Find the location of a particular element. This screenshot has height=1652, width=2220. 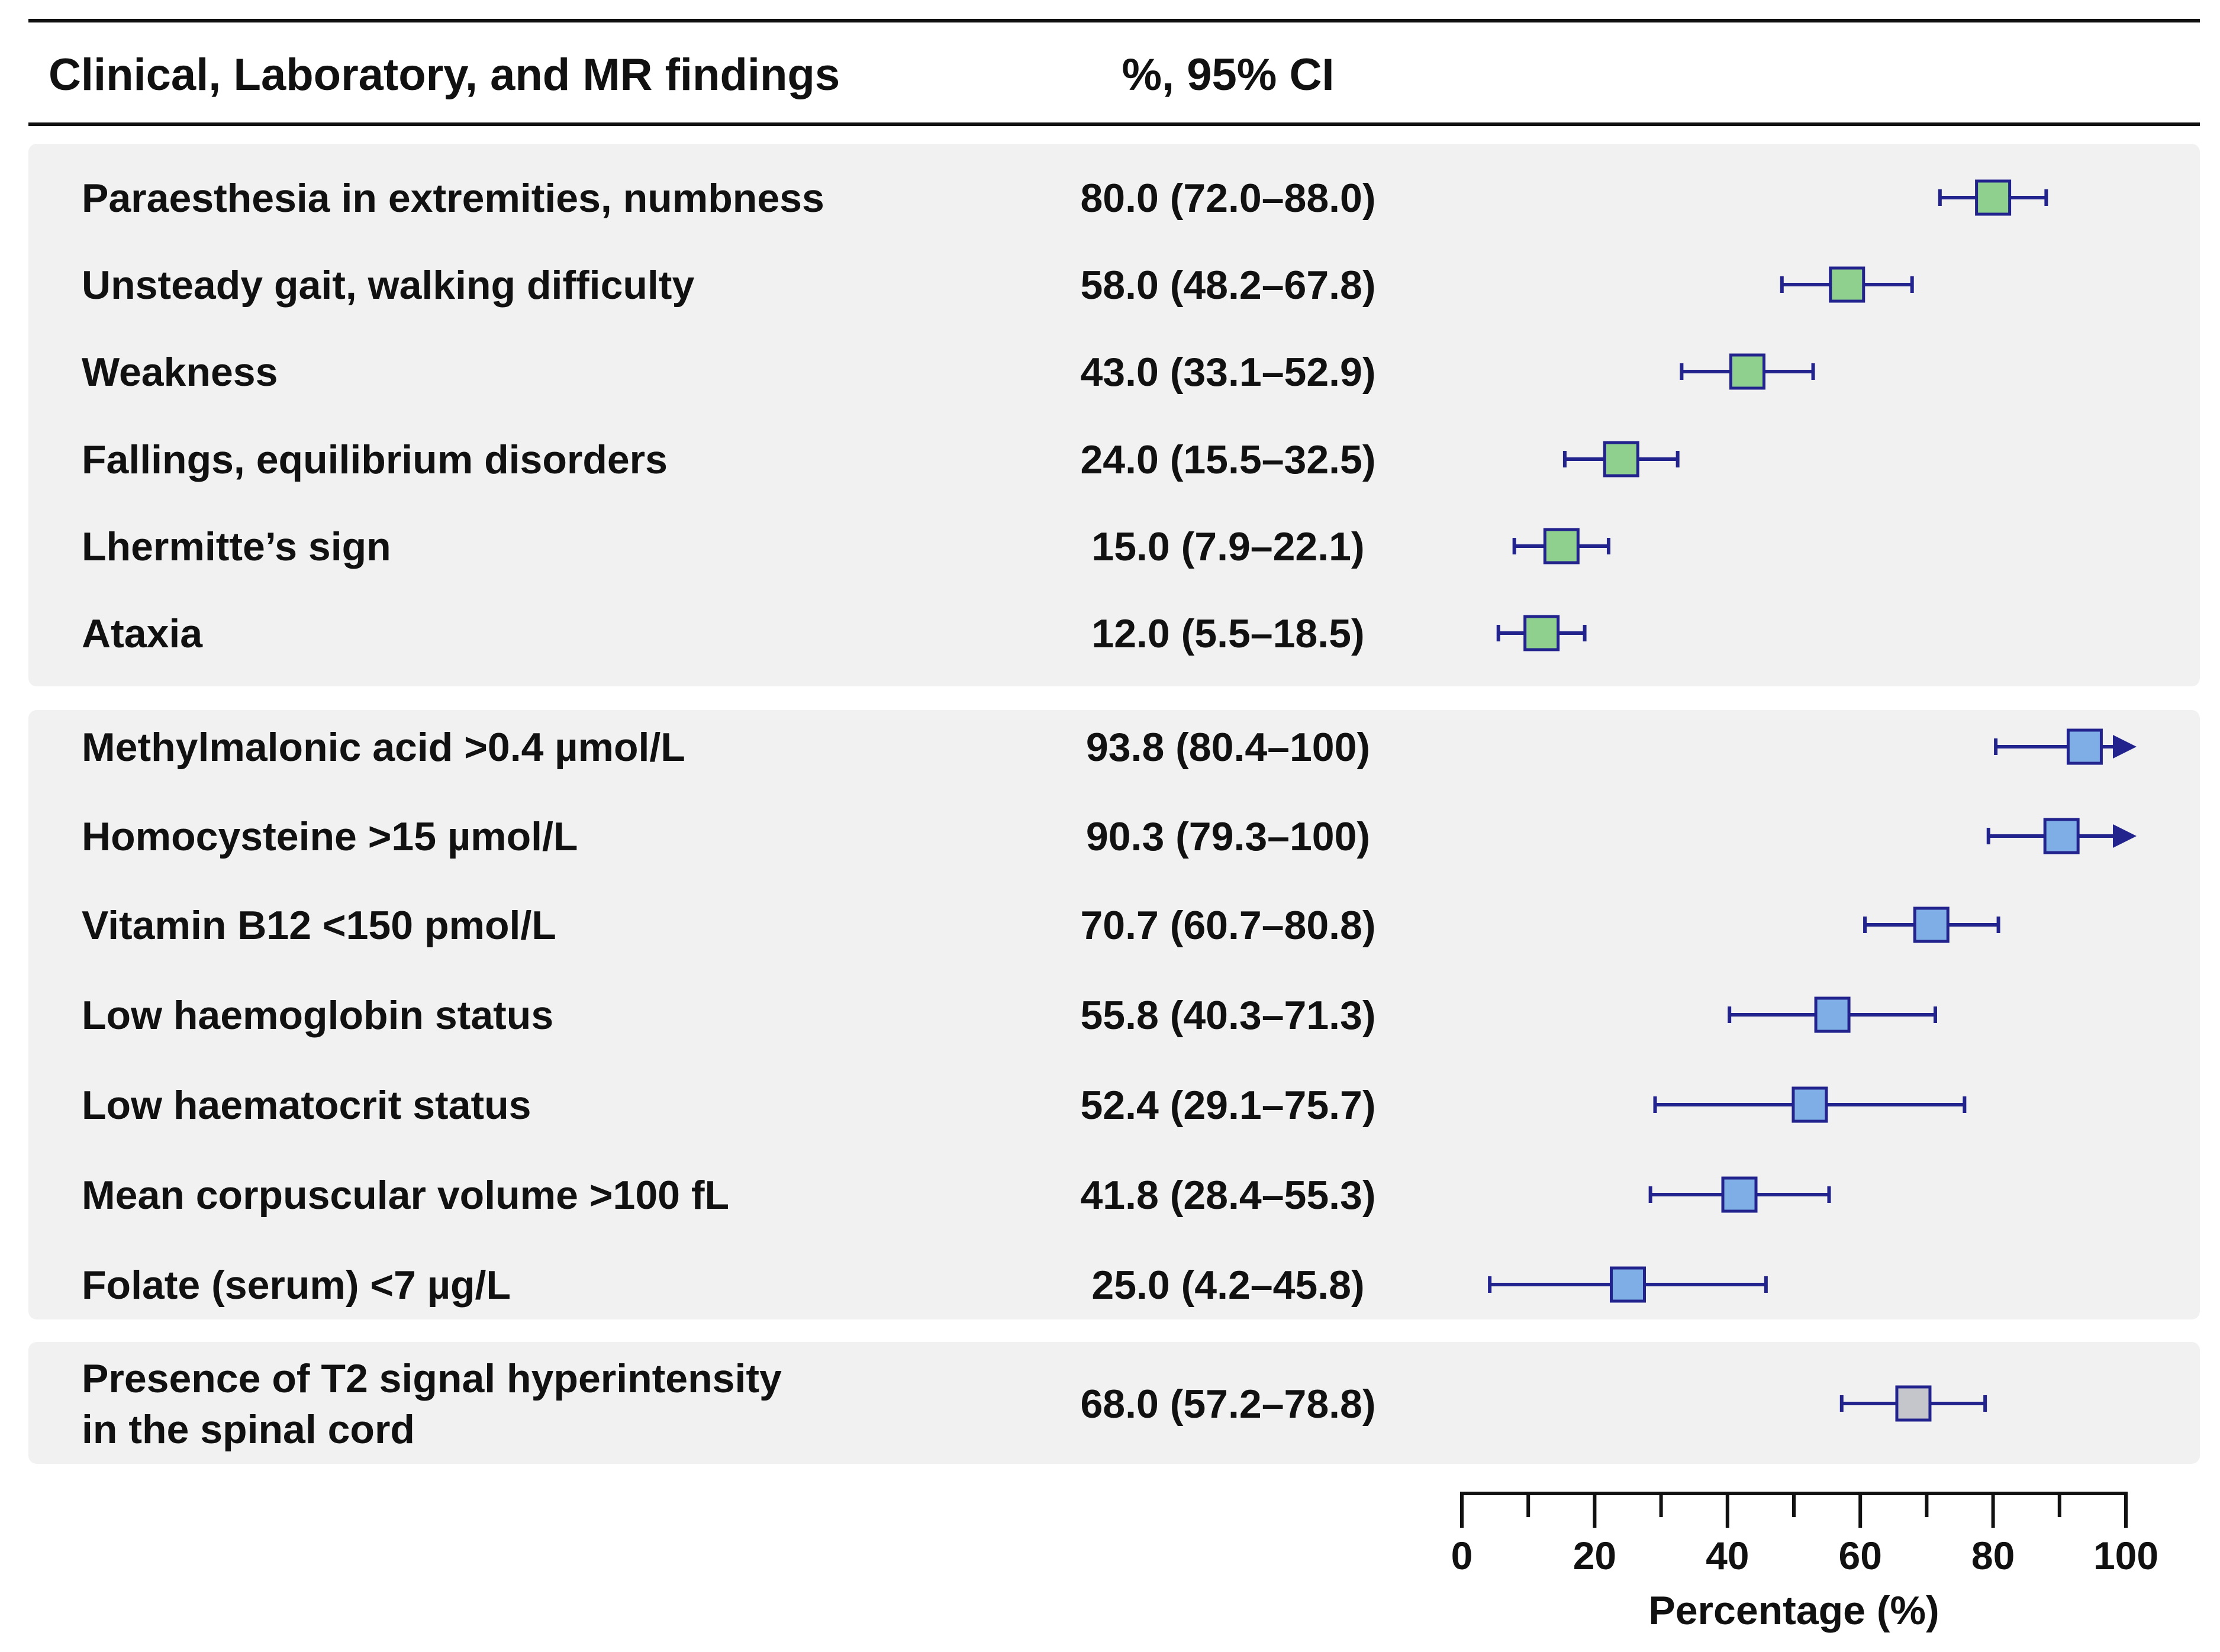

row-ci-value: 41.8 (28.4–55.3) is located at coordinates (1227, 1196).